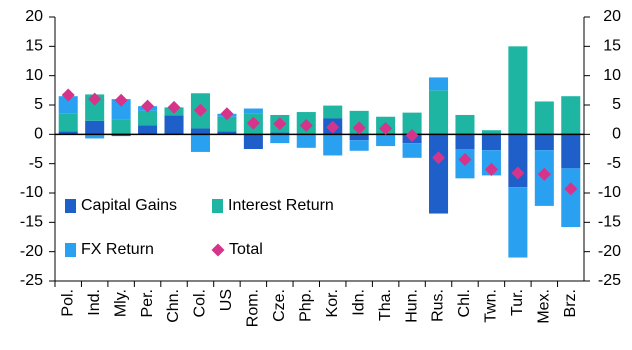 The width and height of the screenshot is (632, 350). What do you see at coordinates (616, 104) in the screenshot?
I see `y2-tick-label: 5` at bounding box center [616, 104].